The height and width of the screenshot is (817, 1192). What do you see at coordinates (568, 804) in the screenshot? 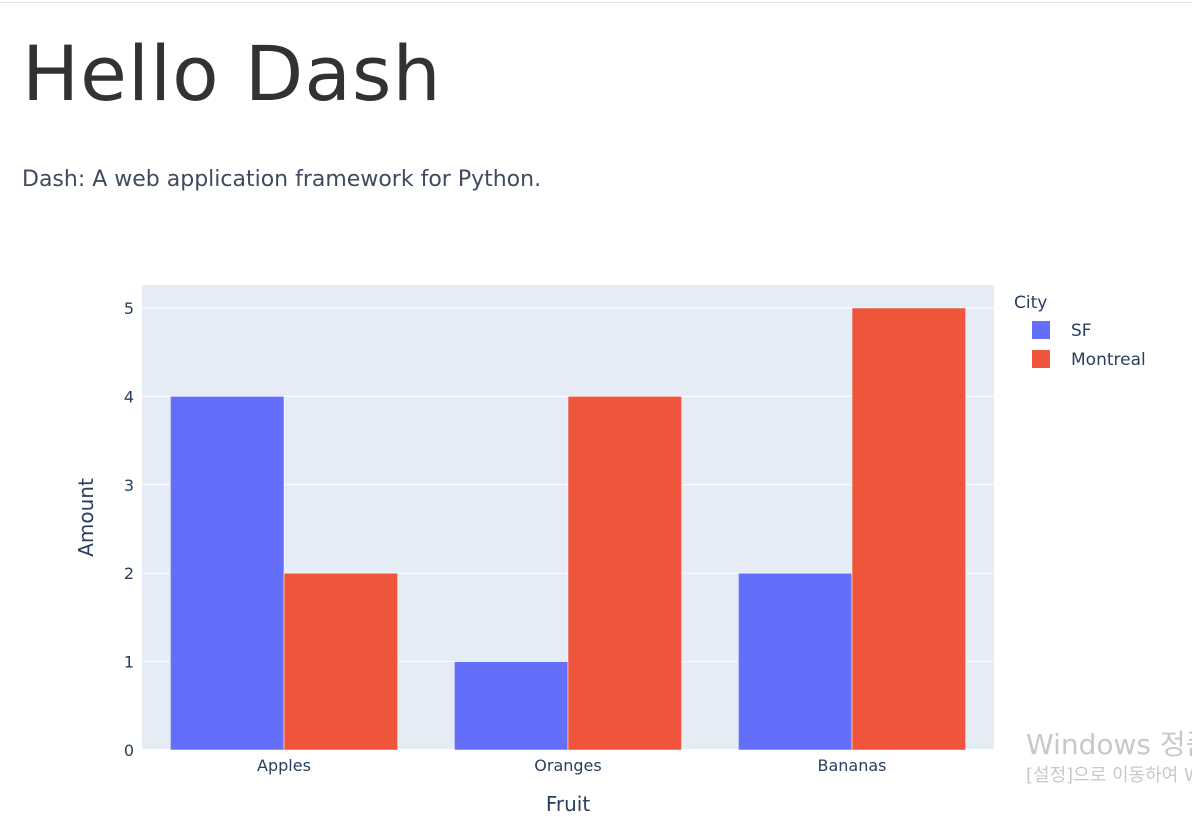
I see `x-axis-title: Fruit` at bounding box center [568, 804].